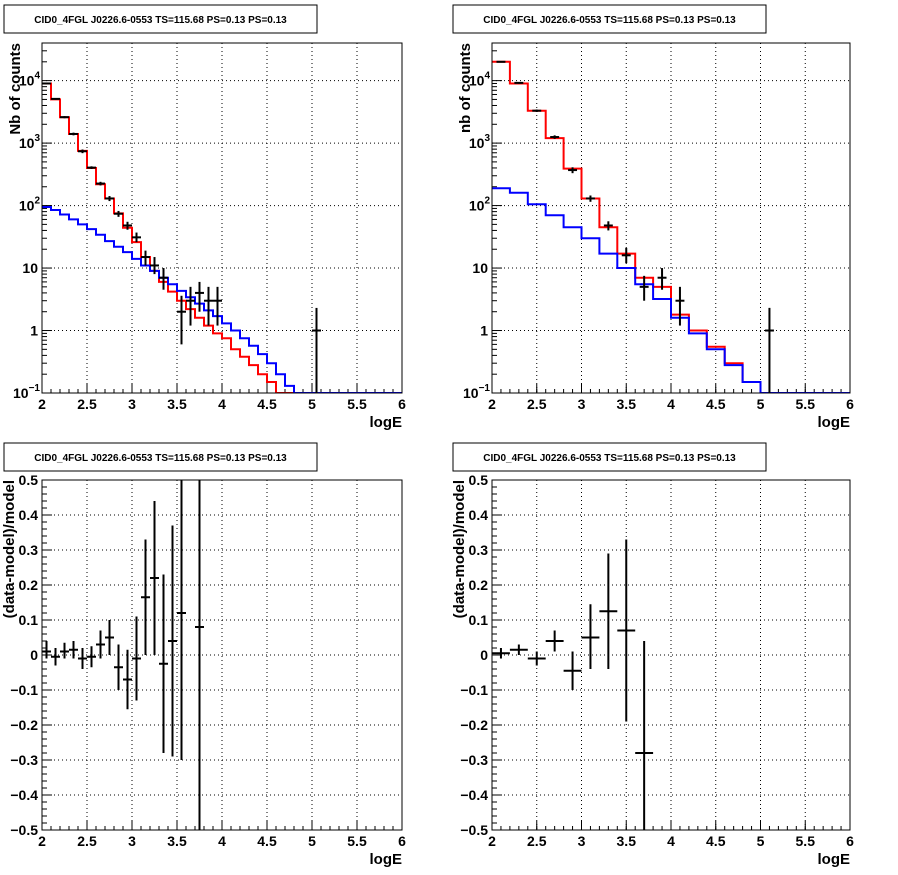 The image size is (898, 875). What do you see at coordinates (465, 88) in the screenshot?
I see `y-axis-label: nb of counts` at bounding box center [465, 88].